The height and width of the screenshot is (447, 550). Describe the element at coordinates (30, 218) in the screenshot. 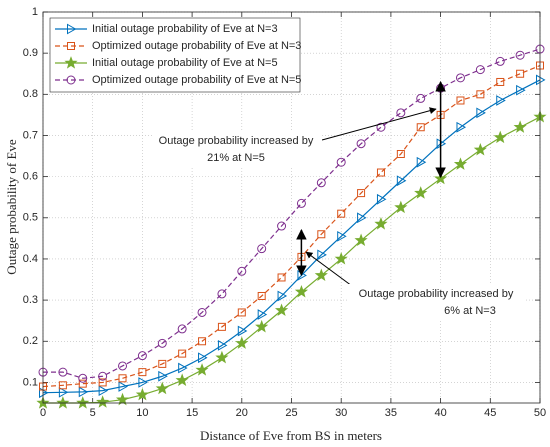

I see `y-tick-label: 0.5` at that location.